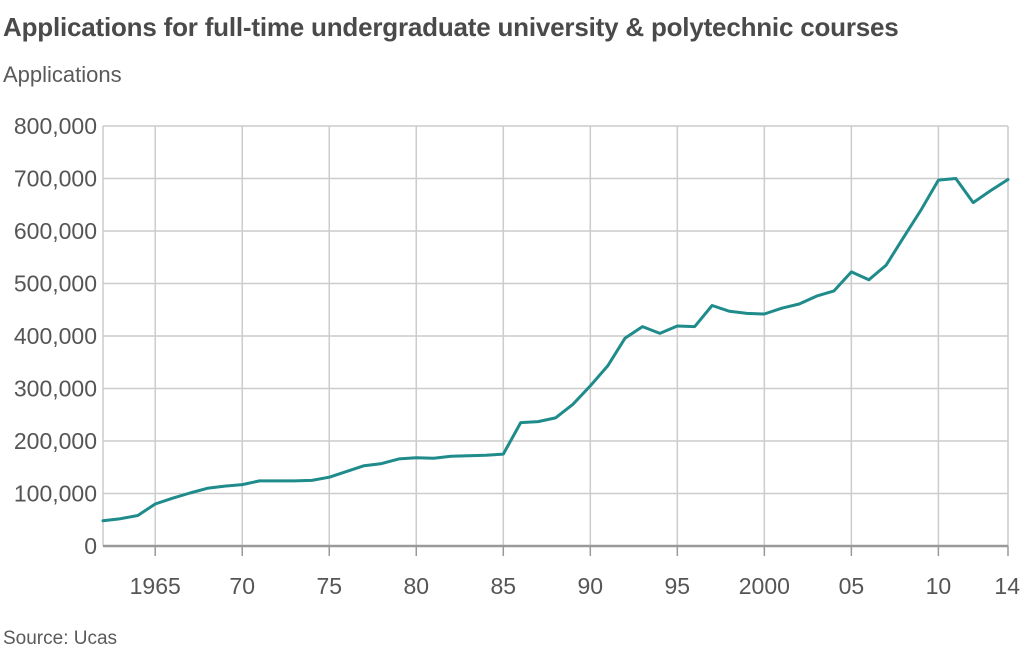 Image resolution: width=1024 pixels, height=666 pixels. I want to click on x-tick-label: 75, so click(329, 586).